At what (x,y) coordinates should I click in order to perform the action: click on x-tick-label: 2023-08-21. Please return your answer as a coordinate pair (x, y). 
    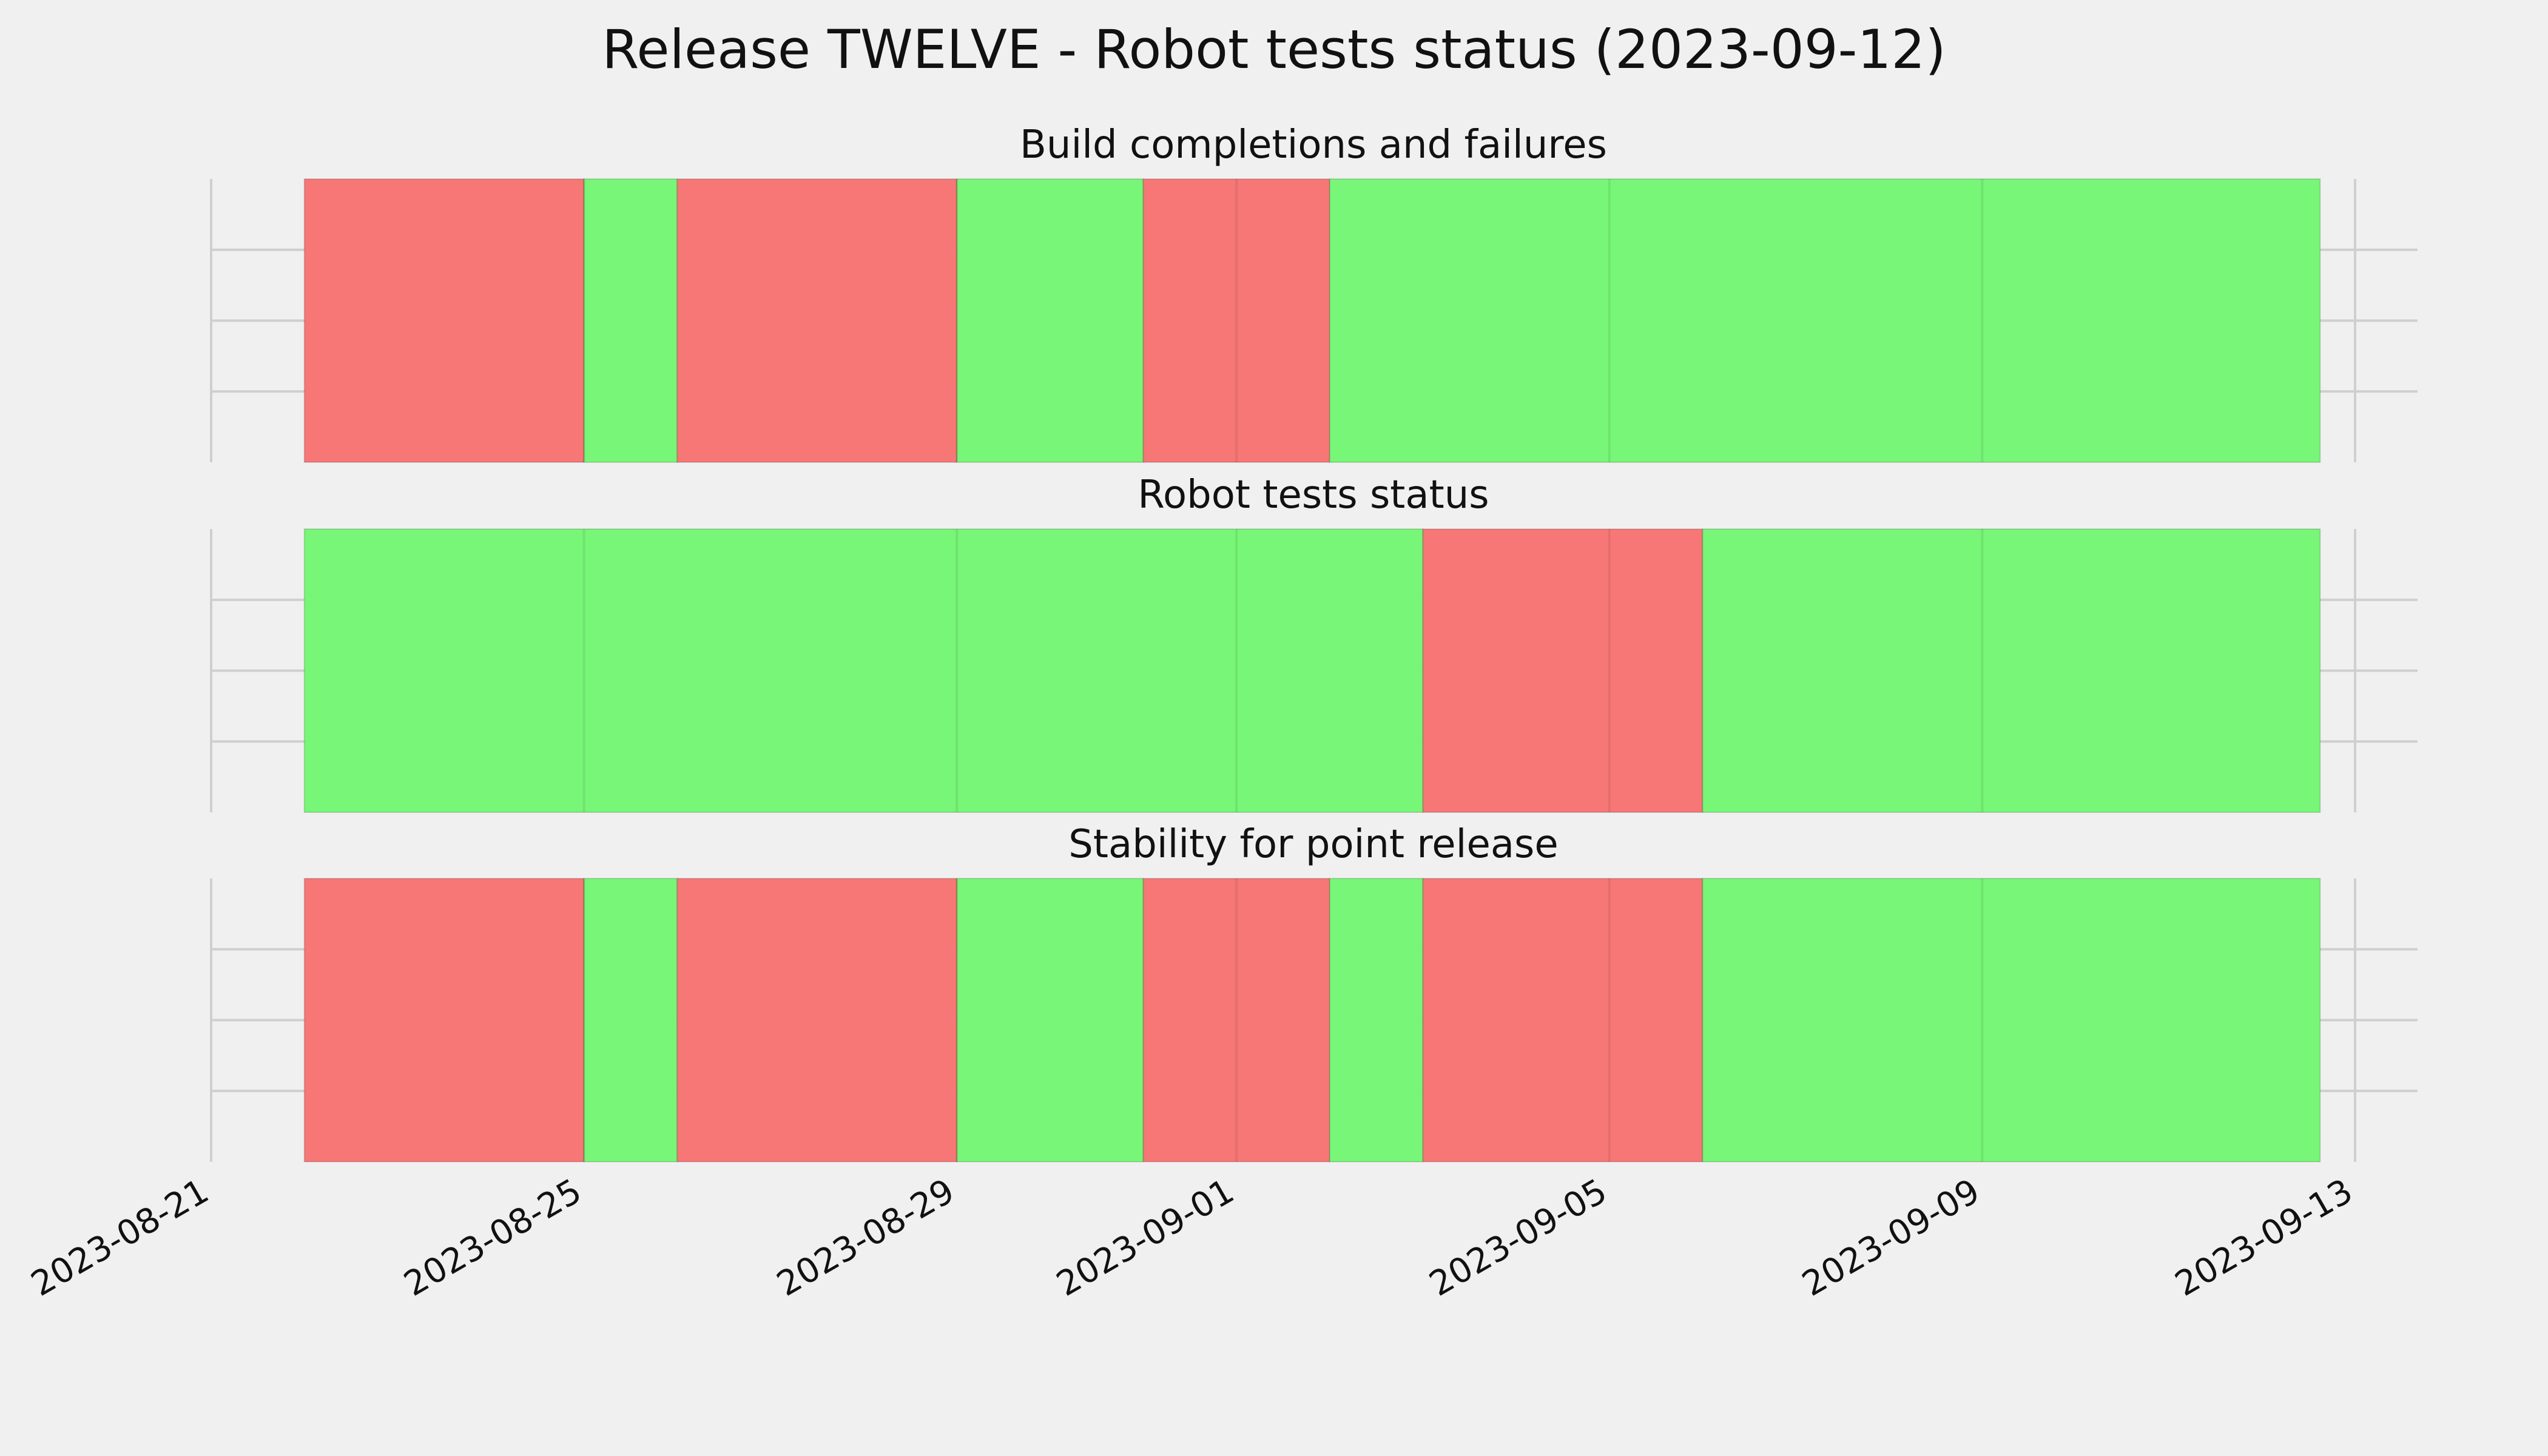
    Looking at the image, I should click on (120, 1237).